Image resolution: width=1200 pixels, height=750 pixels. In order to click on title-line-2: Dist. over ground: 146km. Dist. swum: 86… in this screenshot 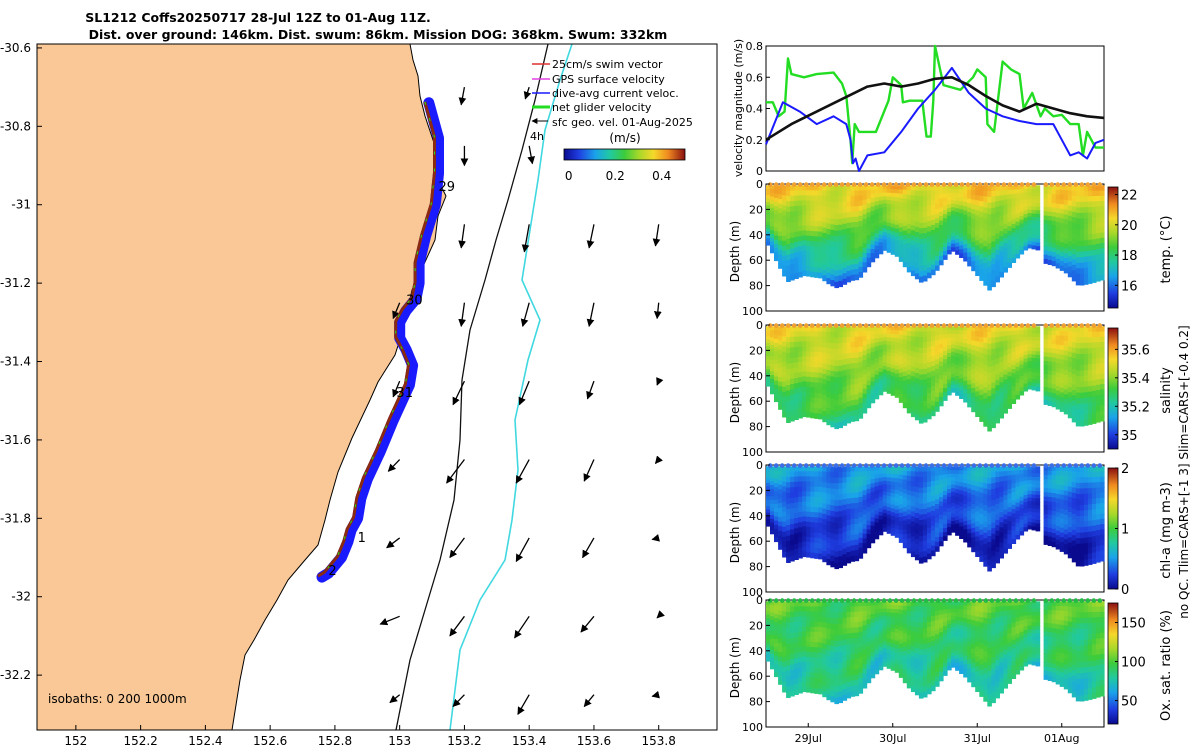, I will do `click(378, 34)`.